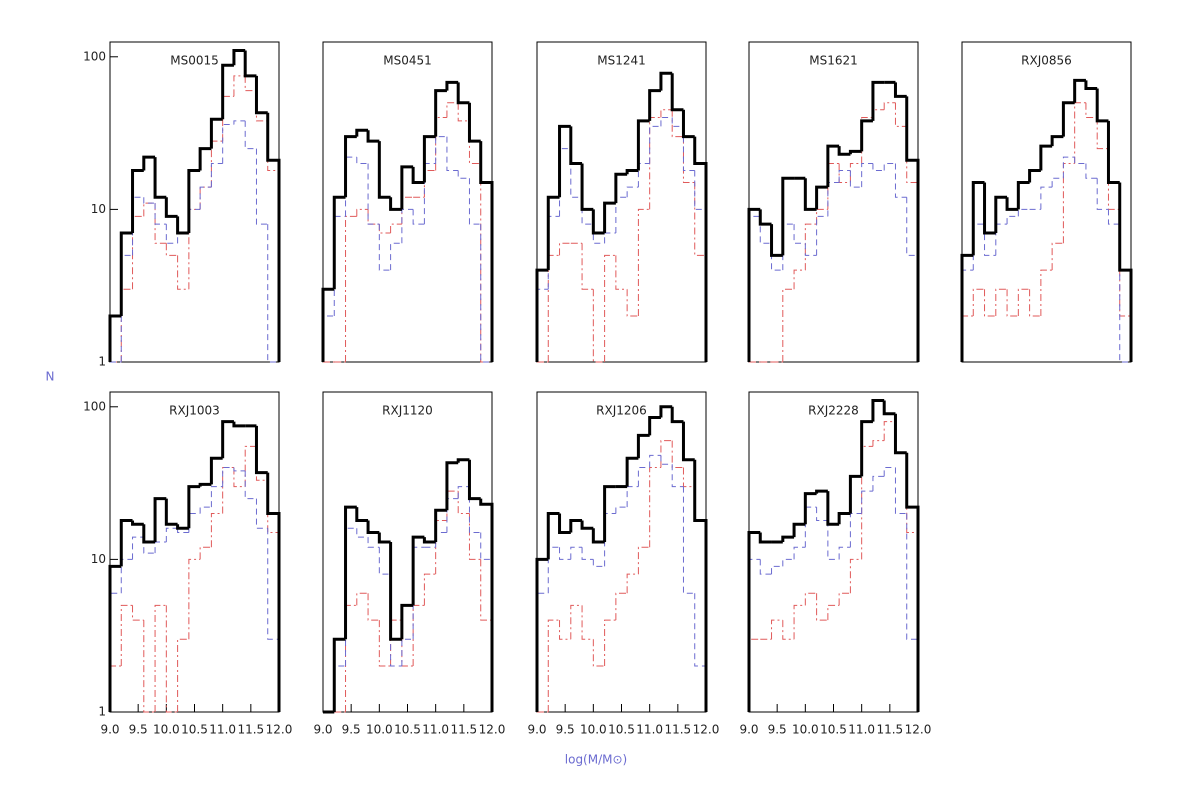 The image size is (1181, 786). I want to click on y-tick-label: 1, so click(102, 362).